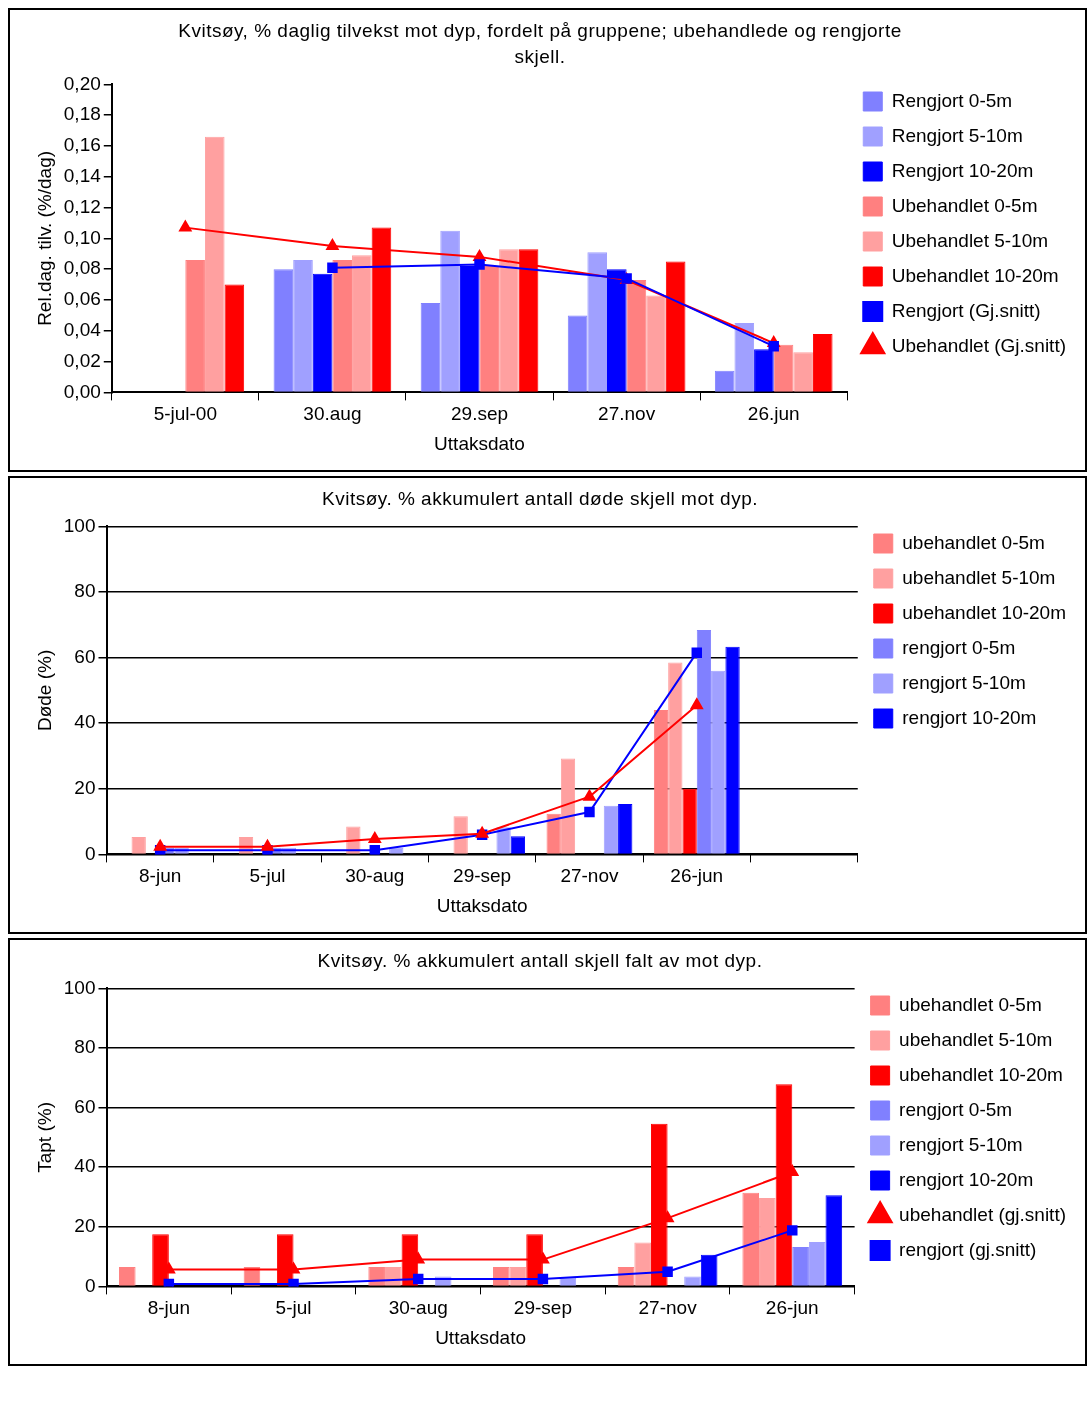 This screenshot has height=1425, width=1091. What do you see at coordinates (966, 310) in the screenshot?
I see `legend-label: Rengjort (Gj.snitt)` at bounding box center [966, 310].